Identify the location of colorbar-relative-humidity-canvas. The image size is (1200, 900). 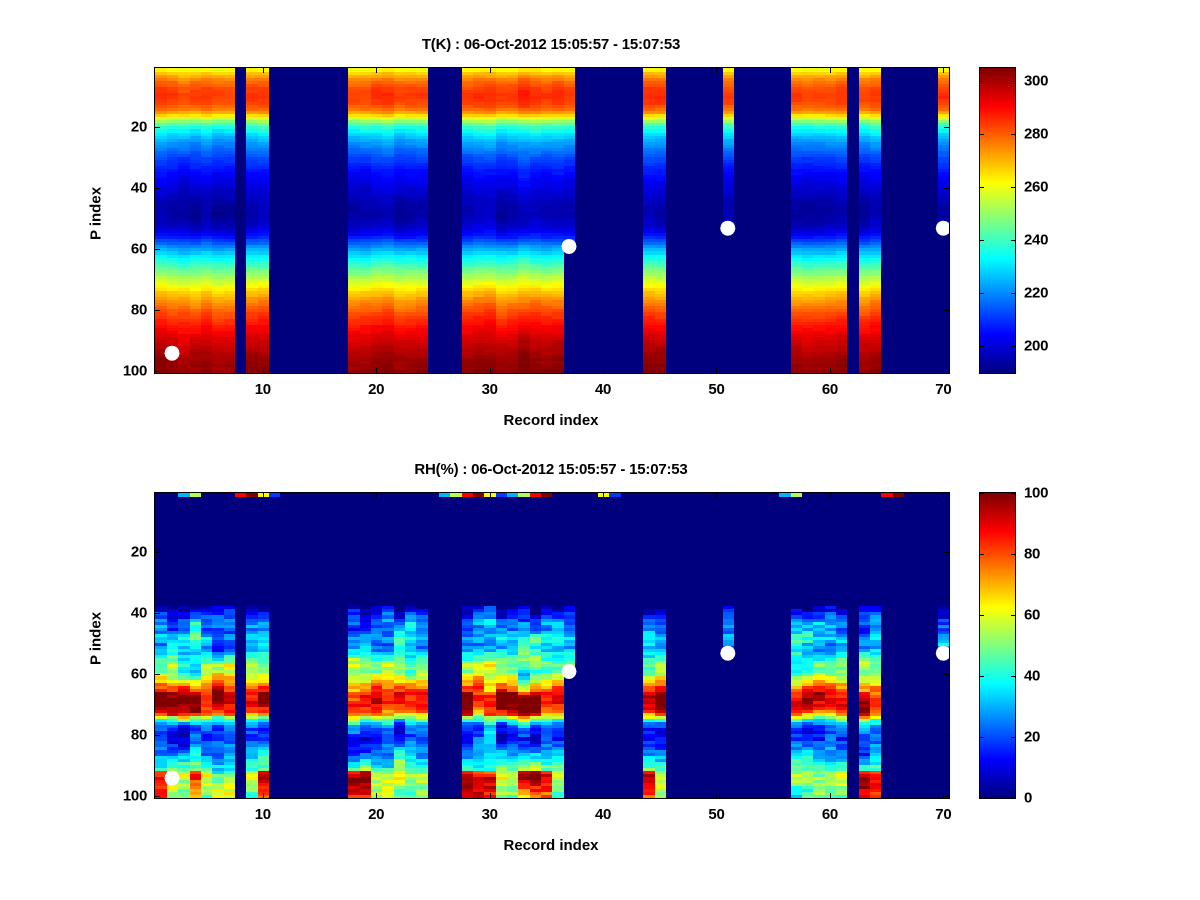
(997, 645).